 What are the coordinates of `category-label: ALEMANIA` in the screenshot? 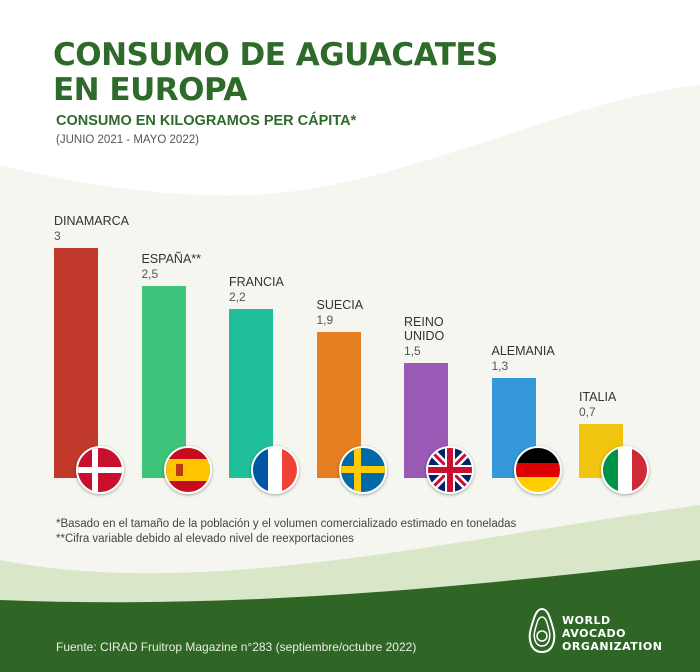 It's located at (523, 351).